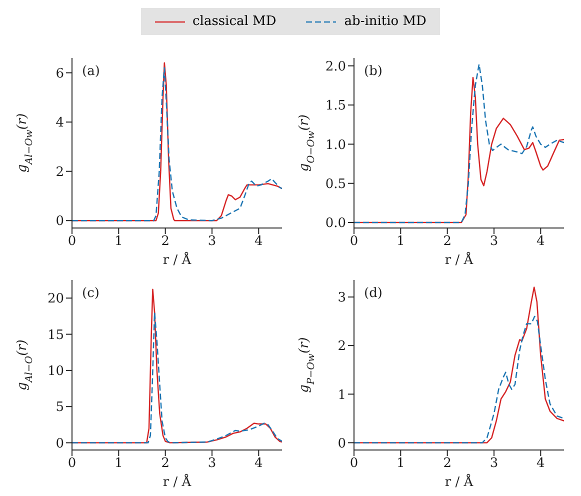 The height and width of the screenshot is (496, 581). Describe the element at coordinates (60, 408) in the screenshot. I see `y-tick-label: 5` at that location.